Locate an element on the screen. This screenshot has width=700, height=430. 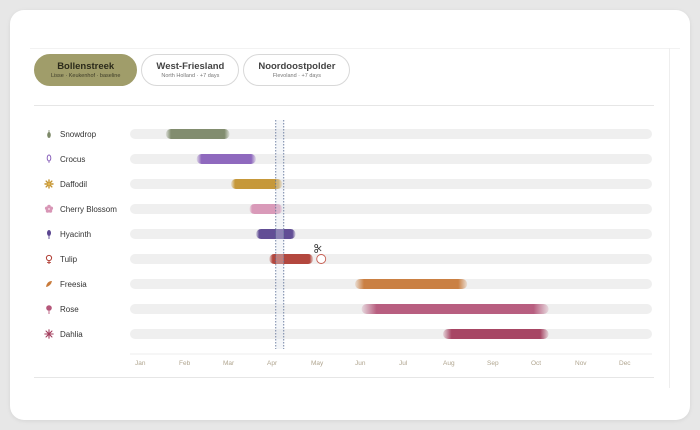
panel-right-edge is located at coordinates (669, 218).